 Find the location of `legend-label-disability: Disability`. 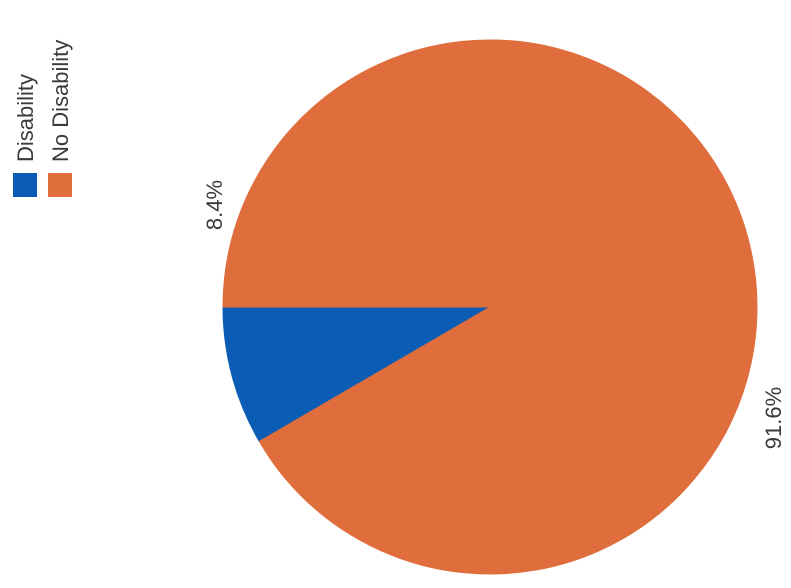

legend-label-disability: Disability is located at coordinates (25, 118).